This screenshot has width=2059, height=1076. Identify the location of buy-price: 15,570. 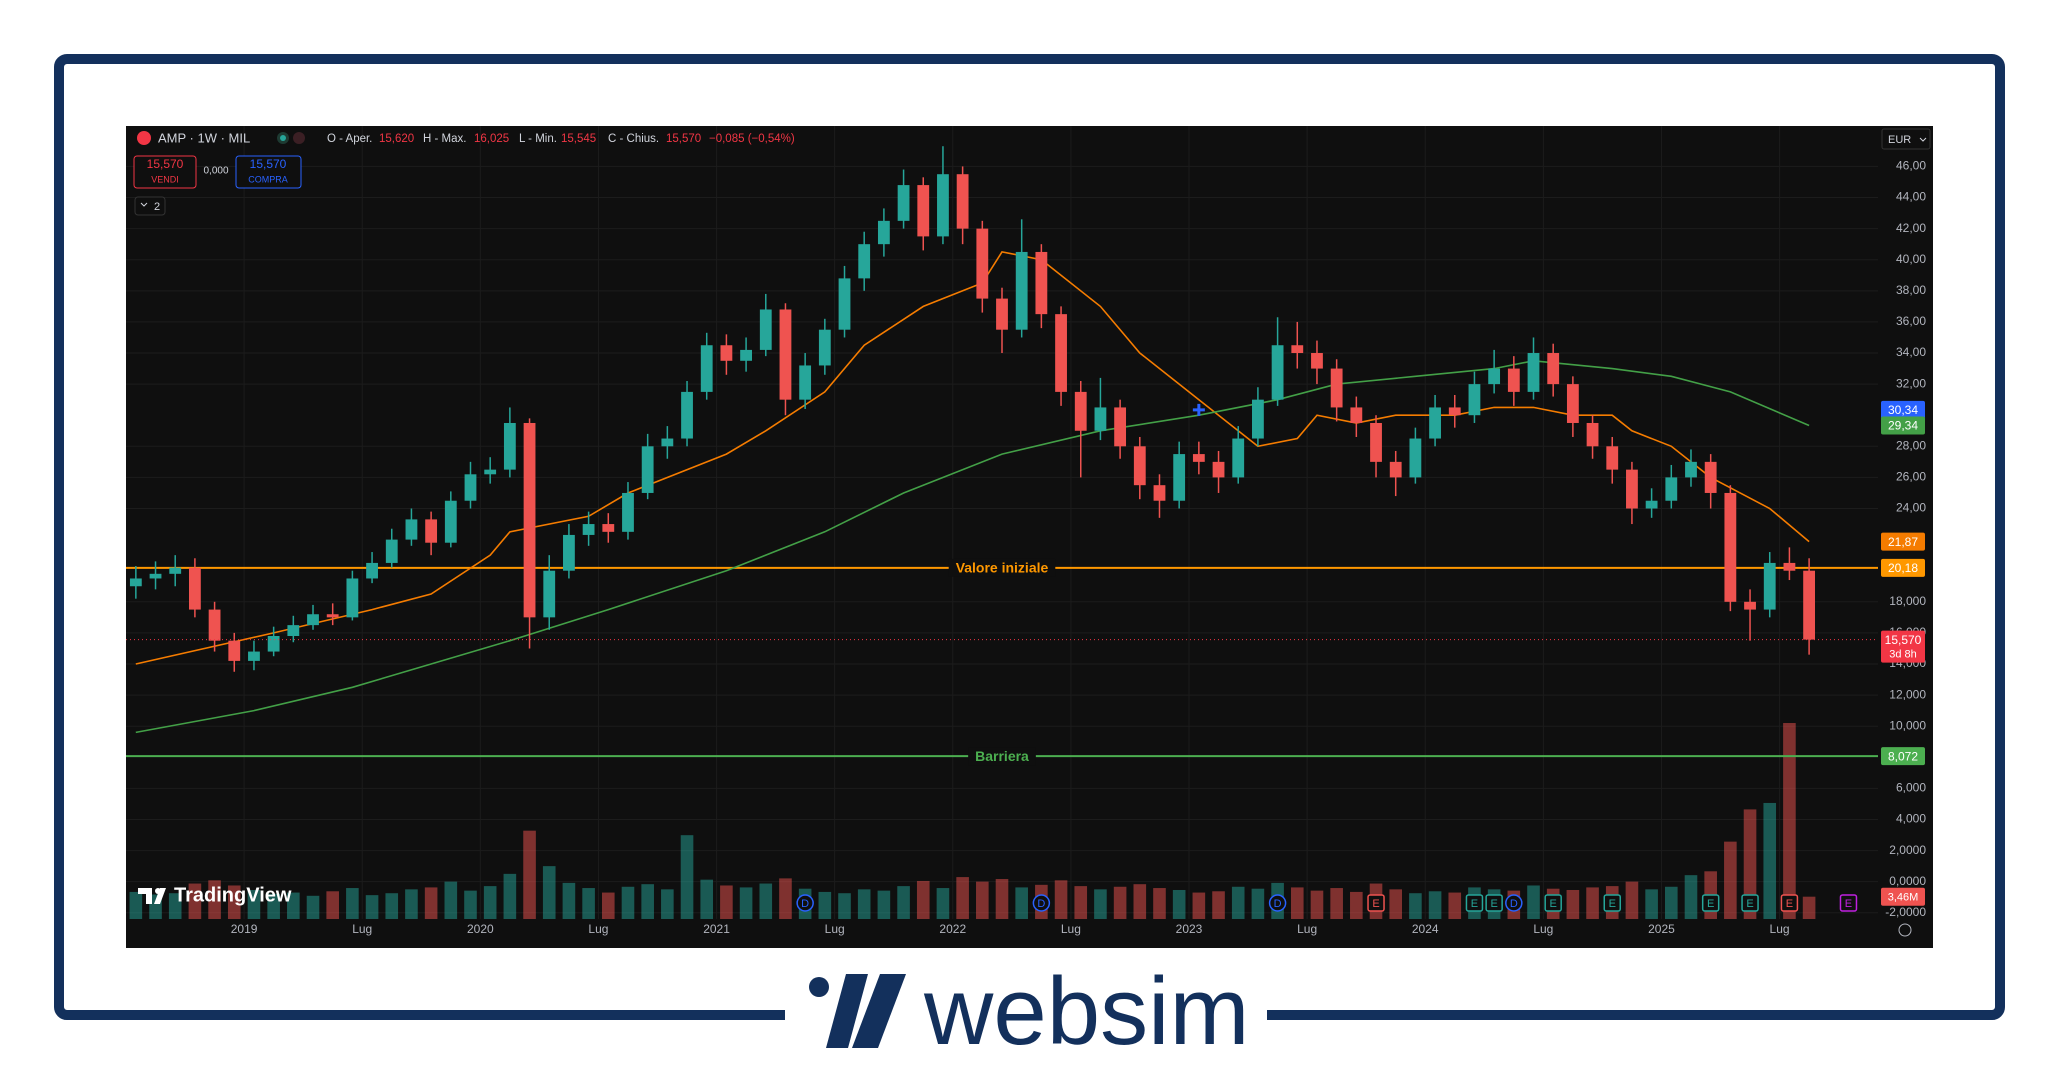
(268, 164).